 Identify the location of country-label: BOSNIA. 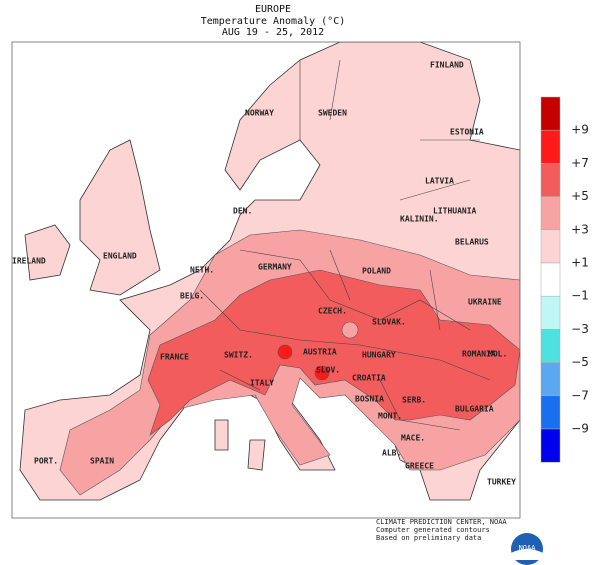
(369, 399).